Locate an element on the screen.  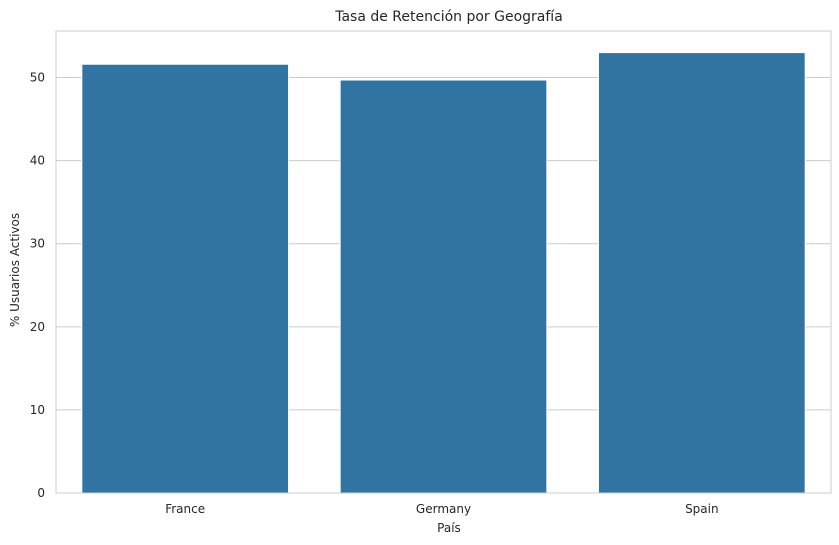
x-tick-label-france: France is located at coordinates (185, 509).